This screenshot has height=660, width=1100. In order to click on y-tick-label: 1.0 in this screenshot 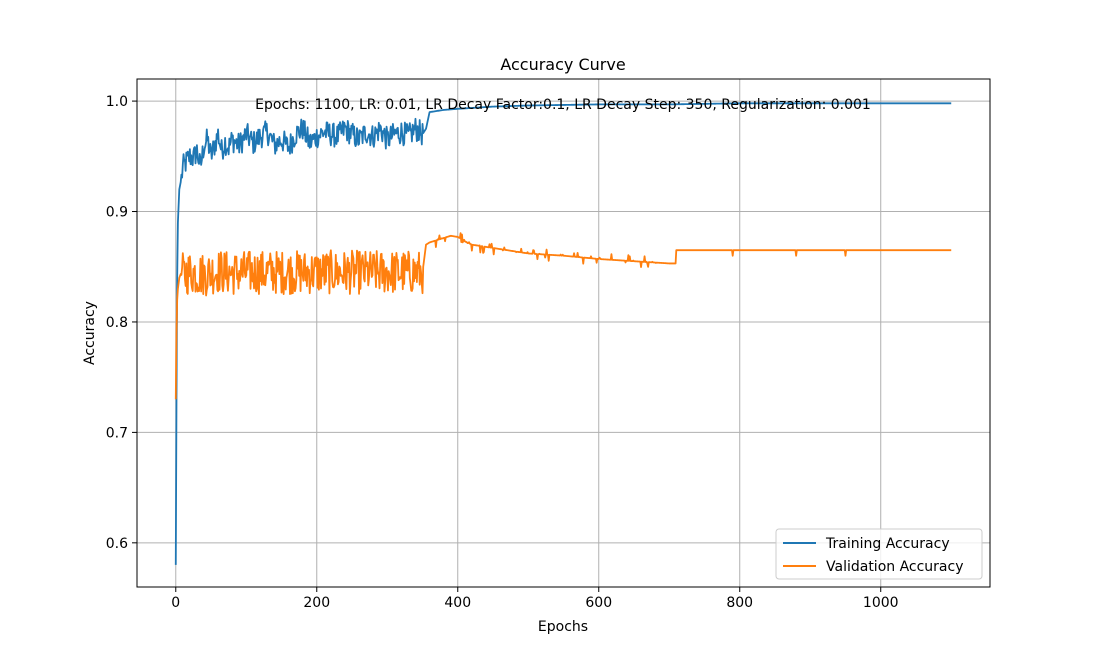, I will do `click(117, 102)`.